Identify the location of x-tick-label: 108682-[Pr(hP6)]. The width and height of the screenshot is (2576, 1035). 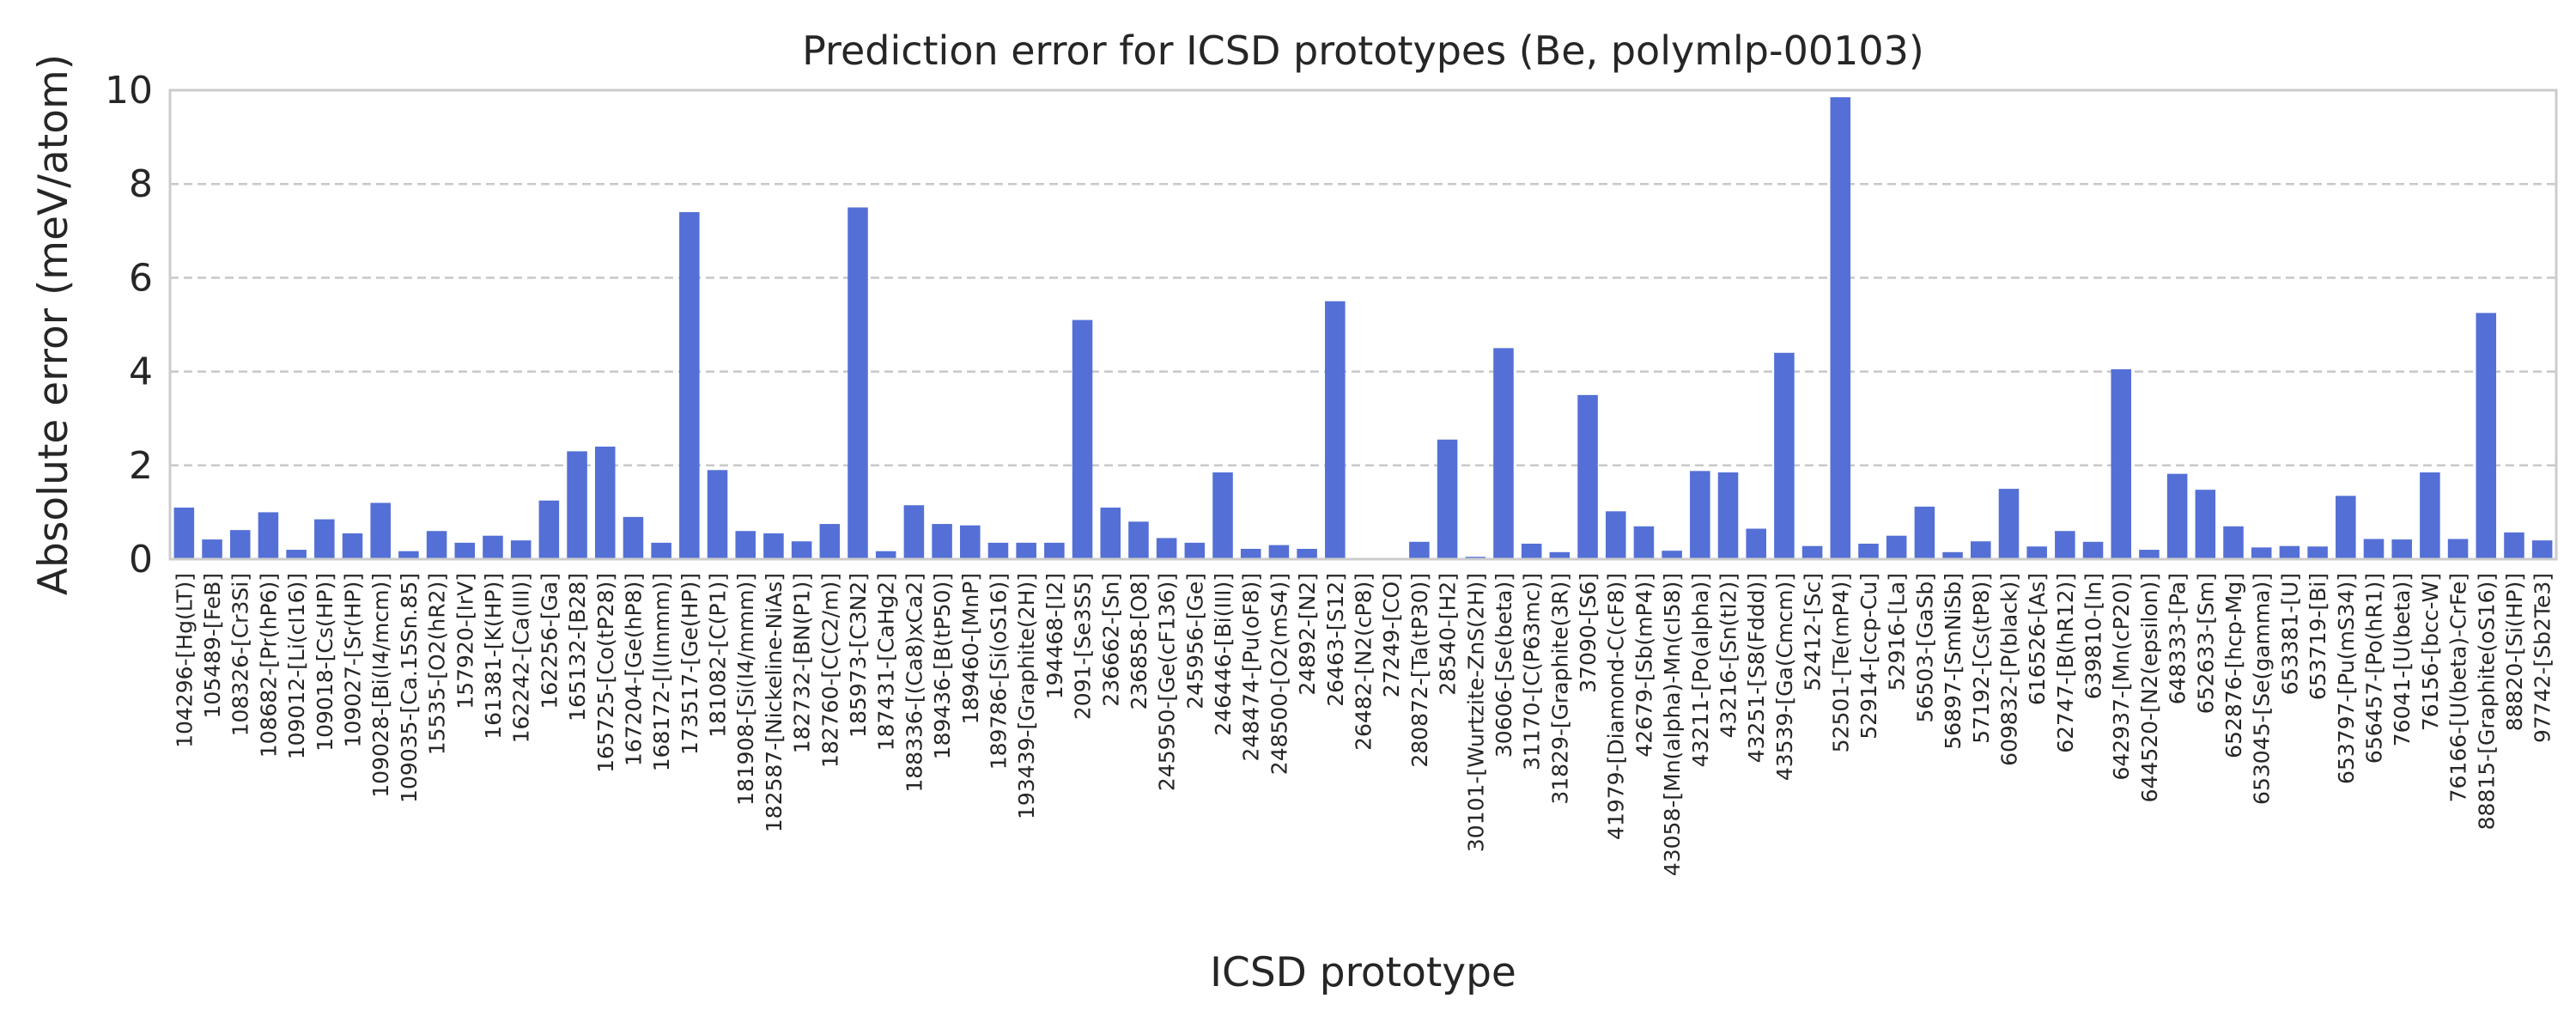
(269, 665).